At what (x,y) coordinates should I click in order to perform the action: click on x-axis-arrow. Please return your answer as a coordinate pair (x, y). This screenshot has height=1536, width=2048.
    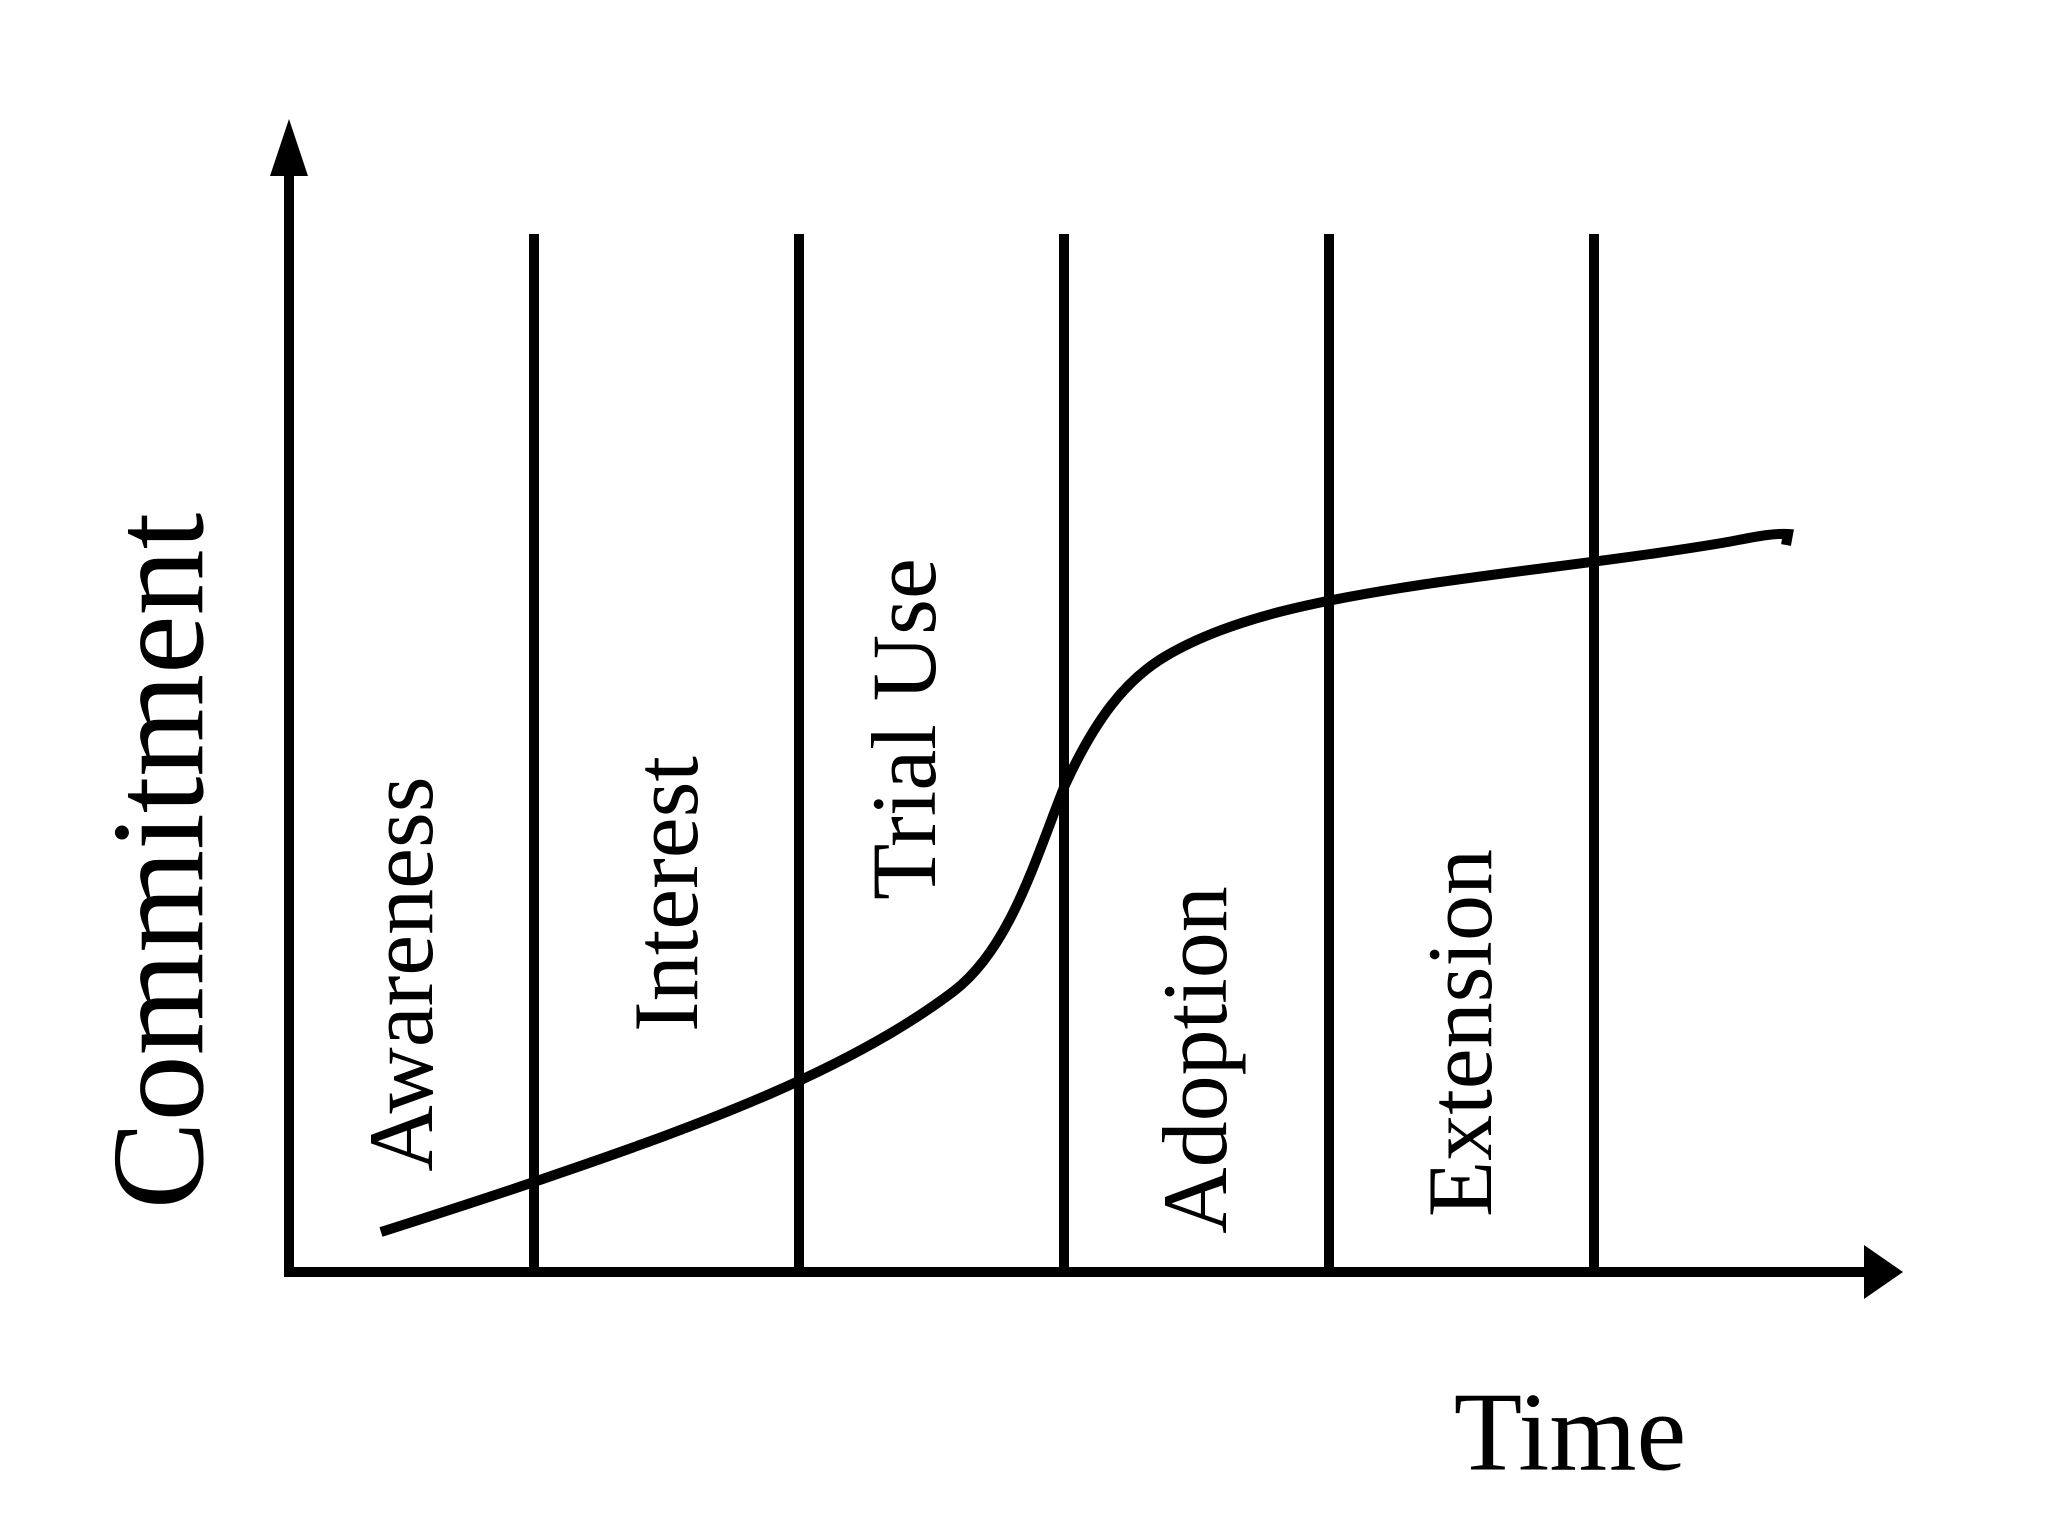
    Looking at the image, I should click on (1883, 1272).